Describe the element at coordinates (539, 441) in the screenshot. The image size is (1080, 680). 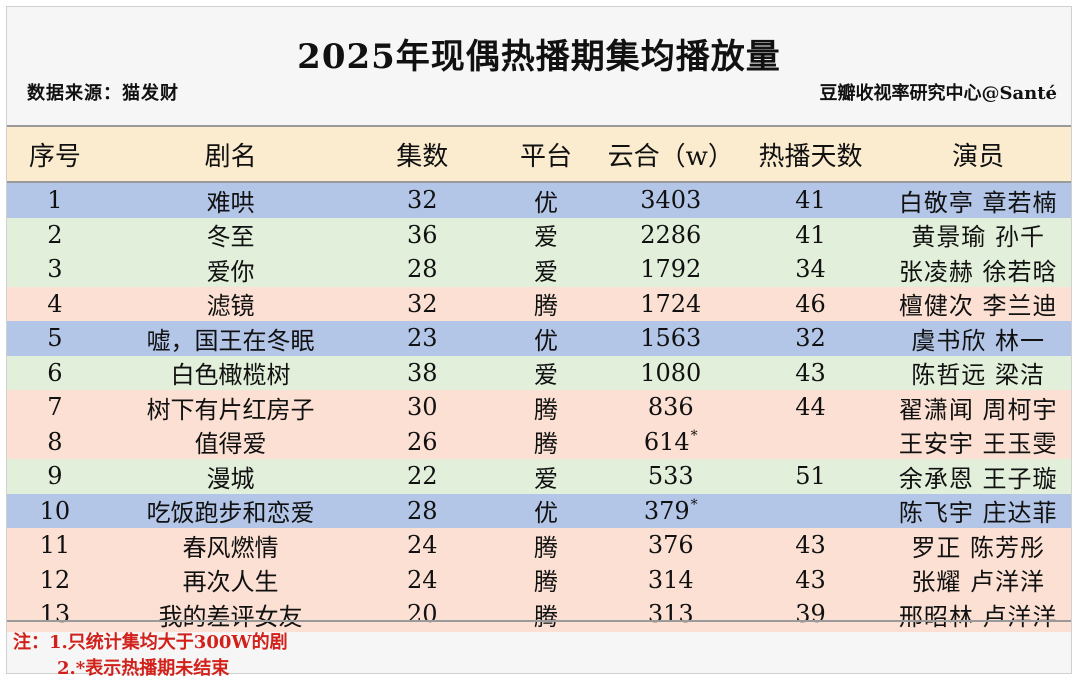
I see `table-row: 8 值得爱 26 腾 614* 王安宇 王玉雯` at that location.